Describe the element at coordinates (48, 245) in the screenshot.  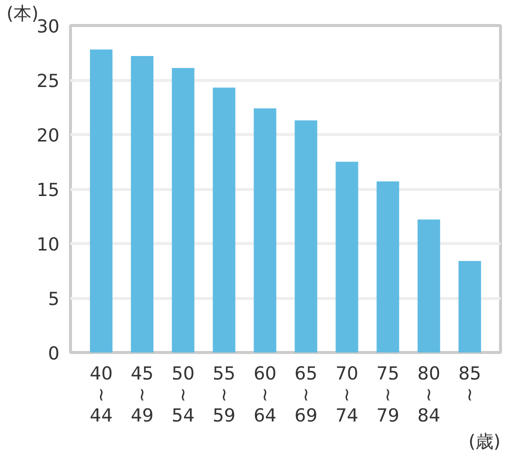
I see `y-tick-label: 10` at that location.